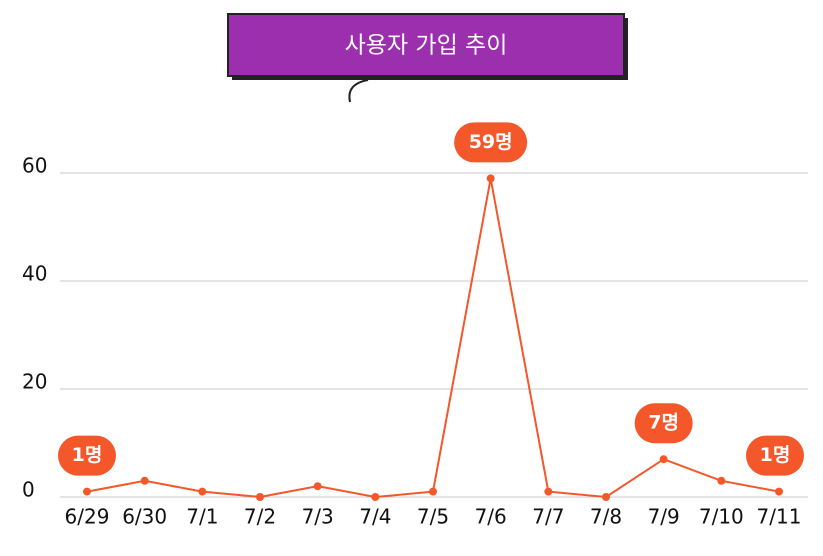  I want to click on y-tick-label: 60, so click(34, 166).